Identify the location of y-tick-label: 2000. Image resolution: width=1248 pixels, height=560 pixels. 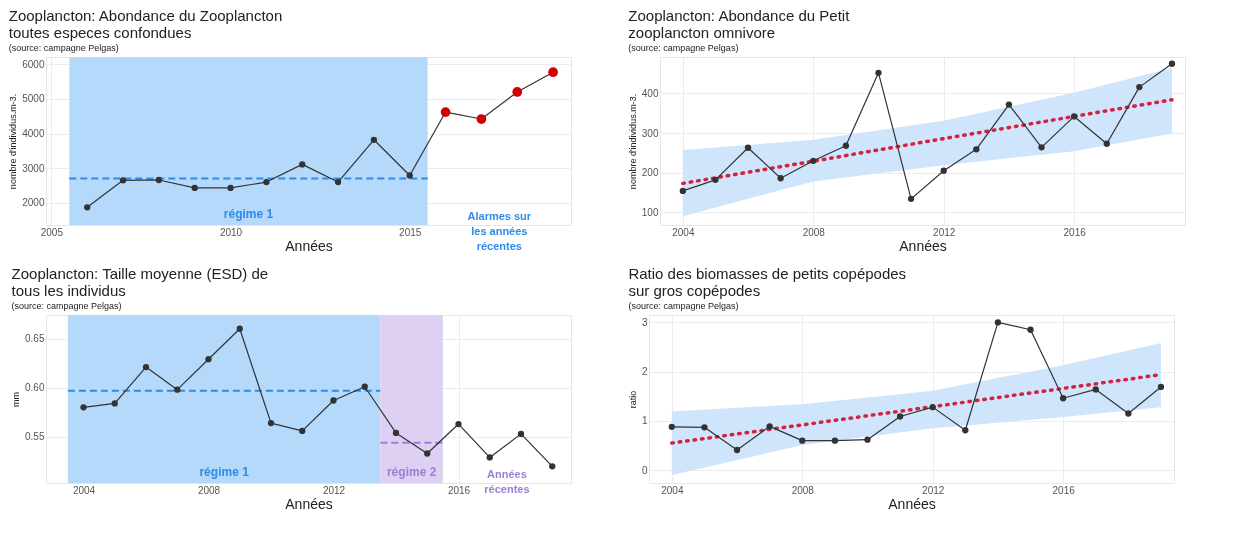
(33, 203).